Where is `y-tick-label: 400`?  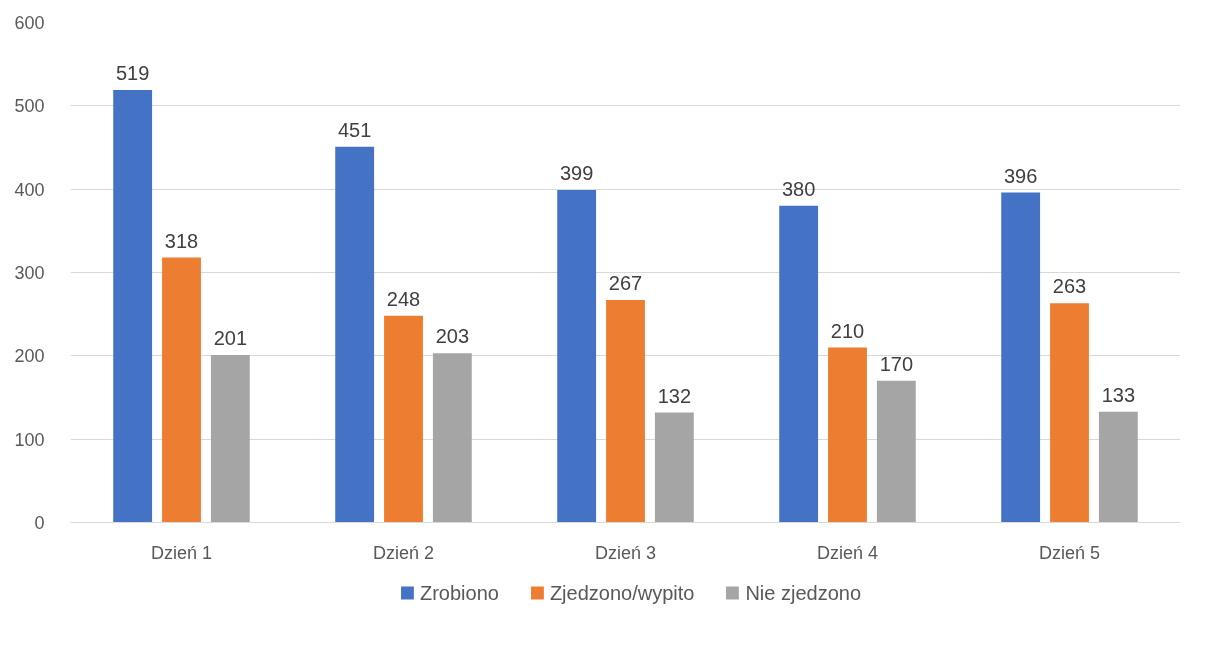
y-tick-label: 400 is located at coordinates (29, 189).